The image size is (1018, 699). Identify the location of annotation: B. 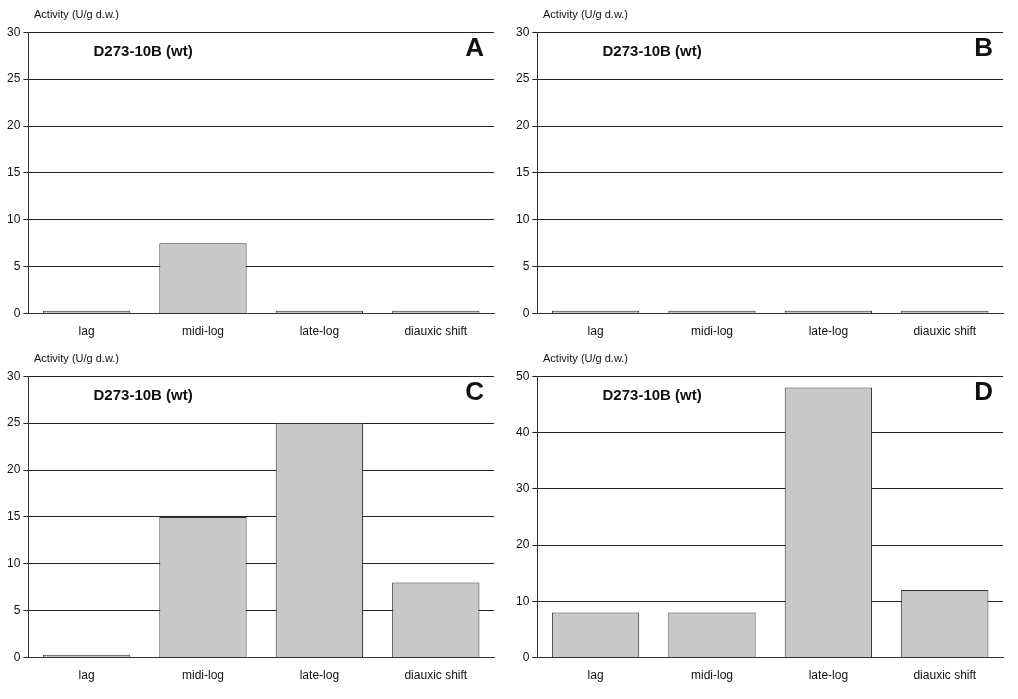
(983, 47).